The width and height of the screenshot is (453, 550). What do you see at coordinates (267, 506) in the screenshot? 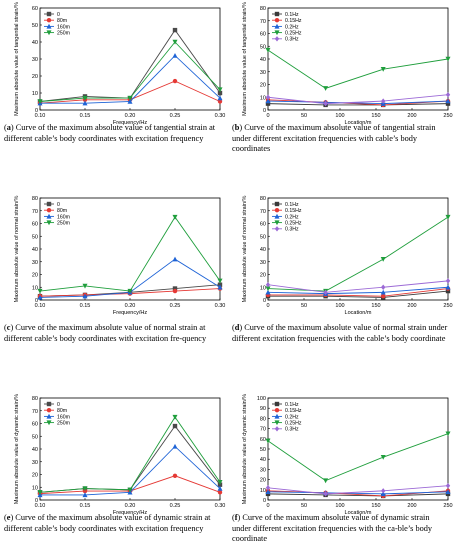
I see `x-tick-label: 0` at bounding box center [267, 506].